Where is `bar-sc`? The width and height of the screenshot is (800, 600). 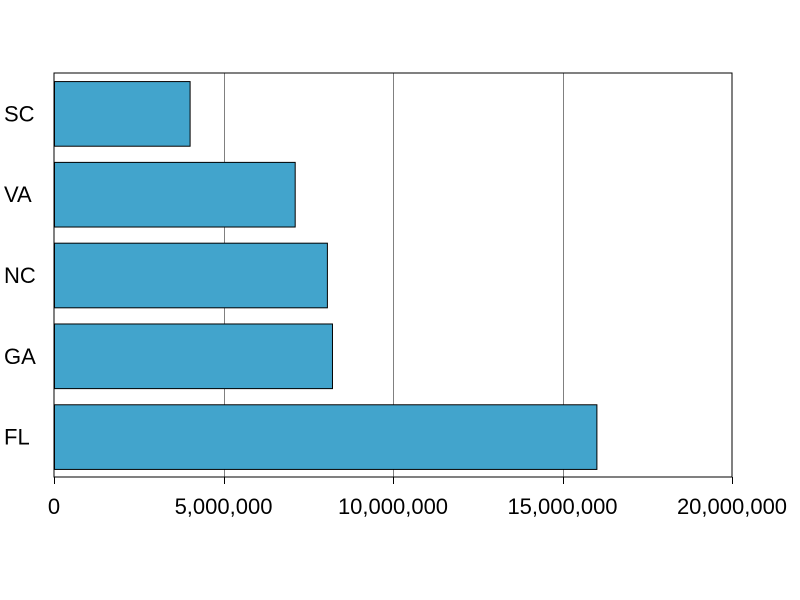
bar-sc is located at coordinates (122, 114).